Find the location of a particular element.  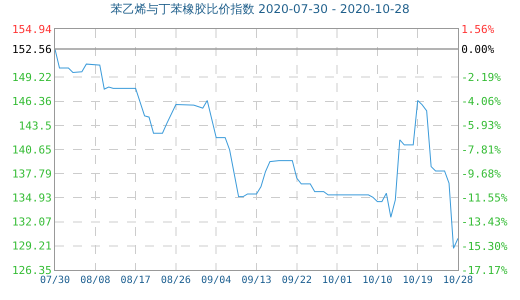

x-tick-label: 10/28 is located at coordinates (458, 280).